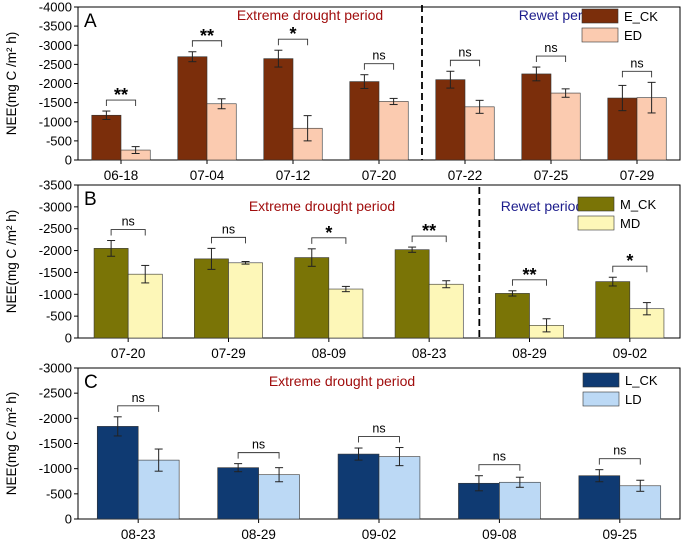  What do you see at coordinates (465, 175) in the screenshot?
I see `x-tick-label: 07-22` at bounding box center [465, 175].